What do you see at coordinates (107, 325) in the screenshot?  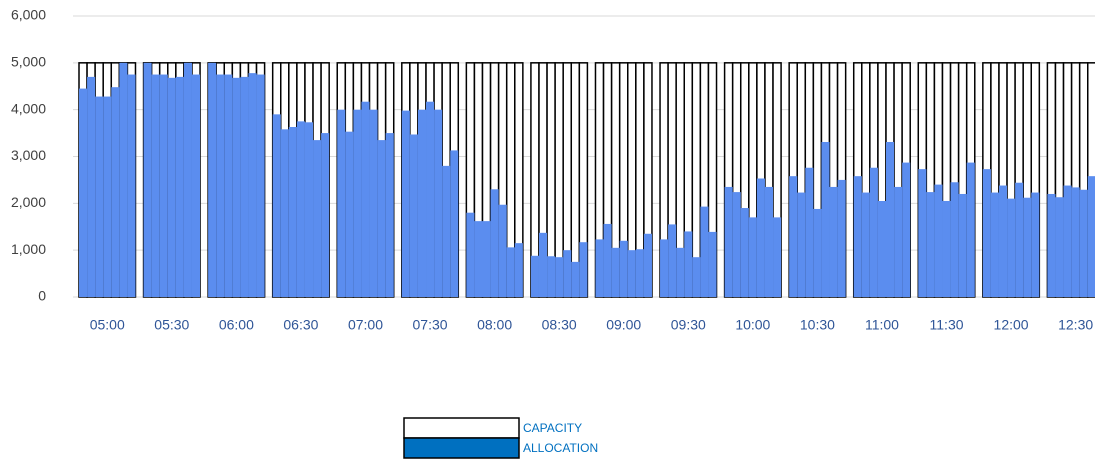 I see `x-tick-label: 05:00` at bounding box center [107, 325].